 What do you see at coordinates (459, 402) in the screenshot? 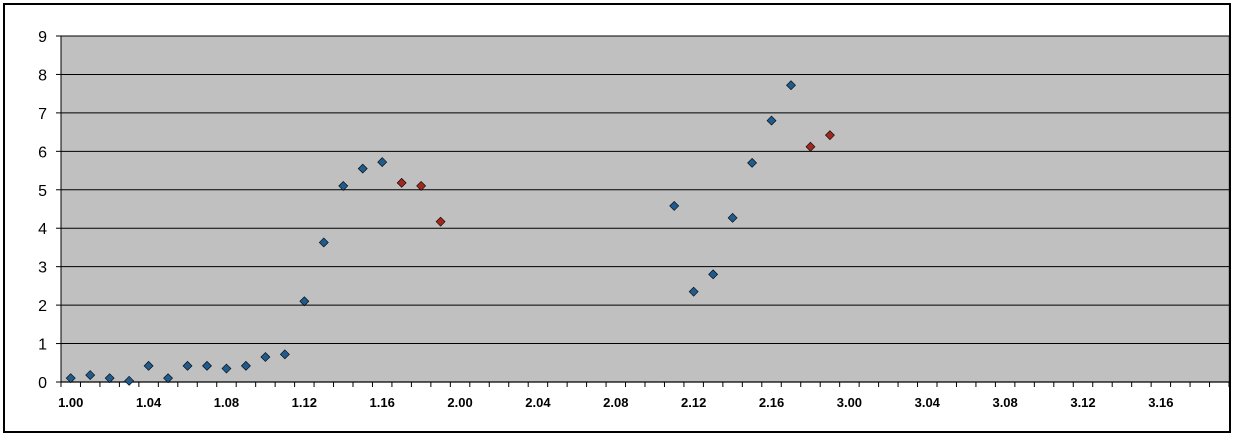
I see `x-tick-label: 2.00` at bounding box center [459, 402].